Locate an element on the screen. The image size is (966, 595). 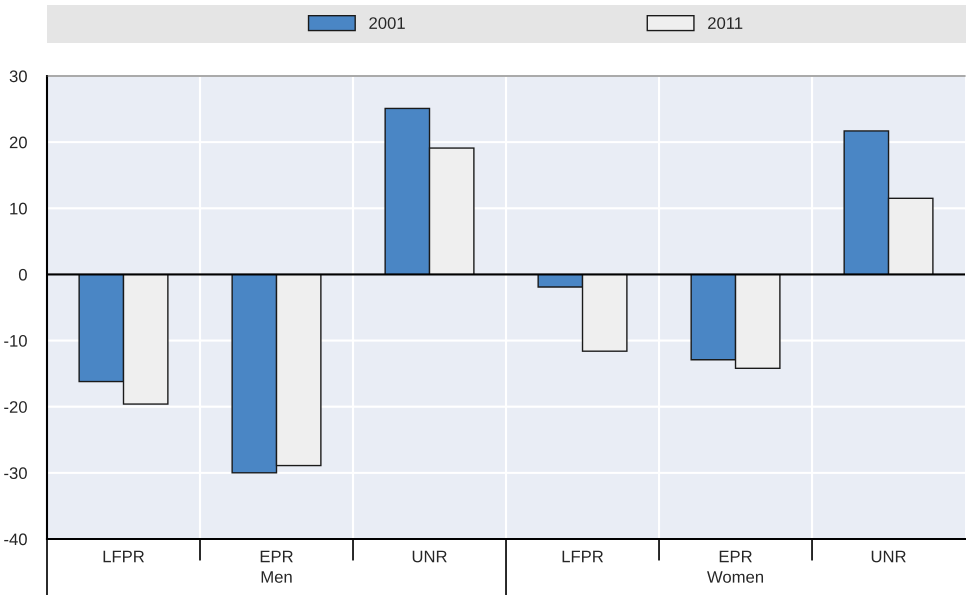
text: Men is located at coordinates (277, 577).